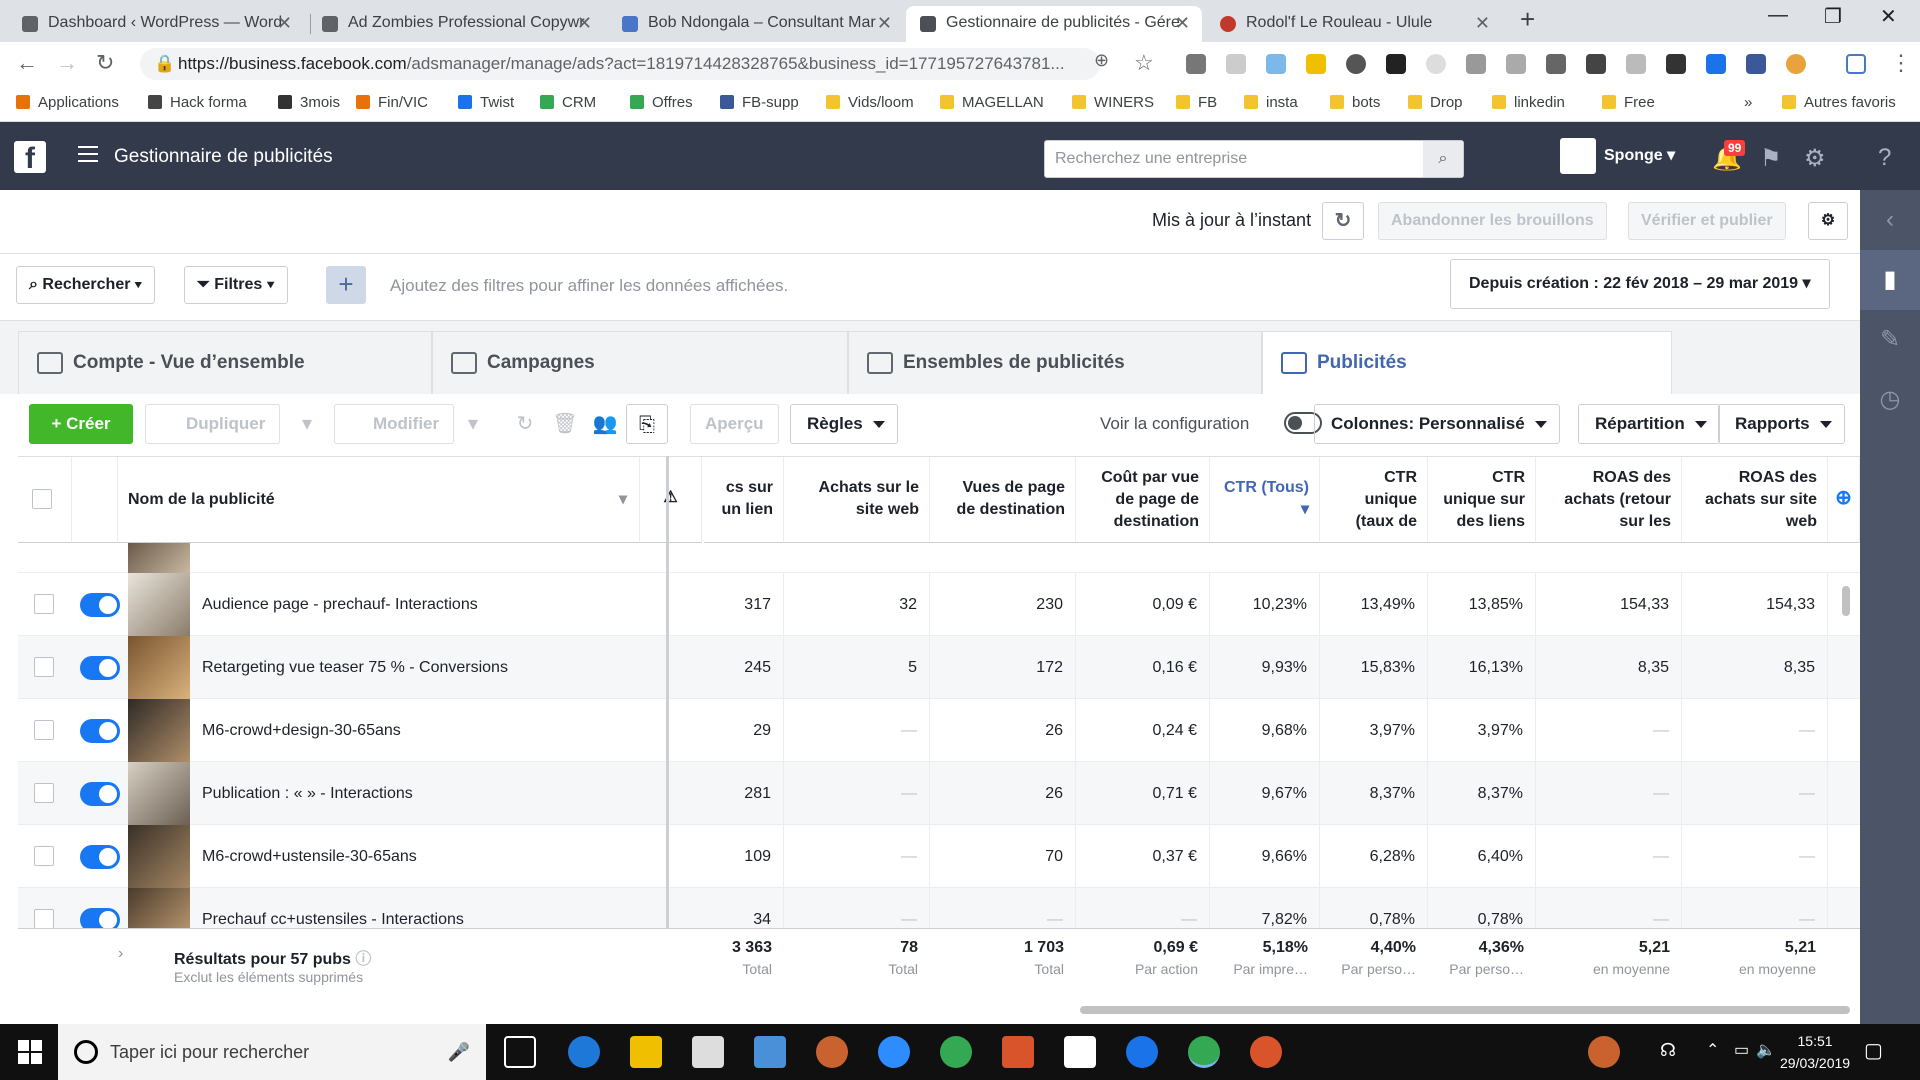 The width and height of the screenshot is (1920, 1080). Describe the element at coordinates (1113, 102) in the screenshot. I see `bookmark-item: WINERS` at that location.